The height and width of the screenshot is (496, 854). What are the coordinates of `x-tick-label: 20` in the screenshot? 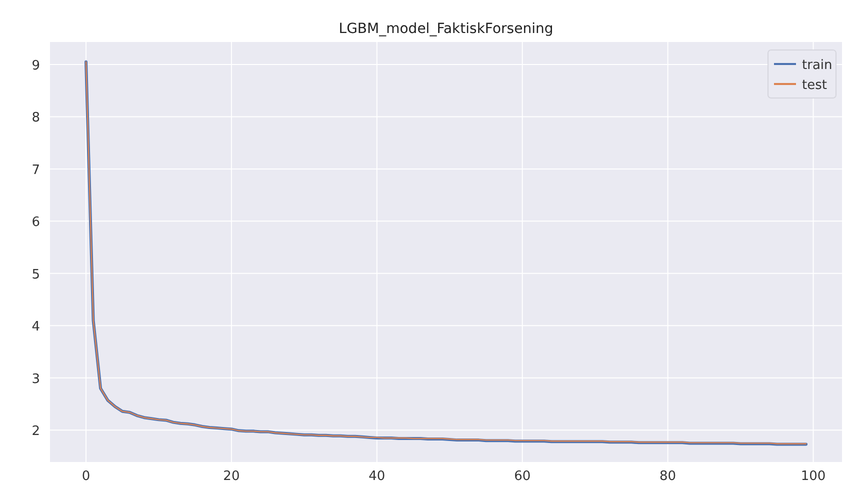 It's located at (231, 476).